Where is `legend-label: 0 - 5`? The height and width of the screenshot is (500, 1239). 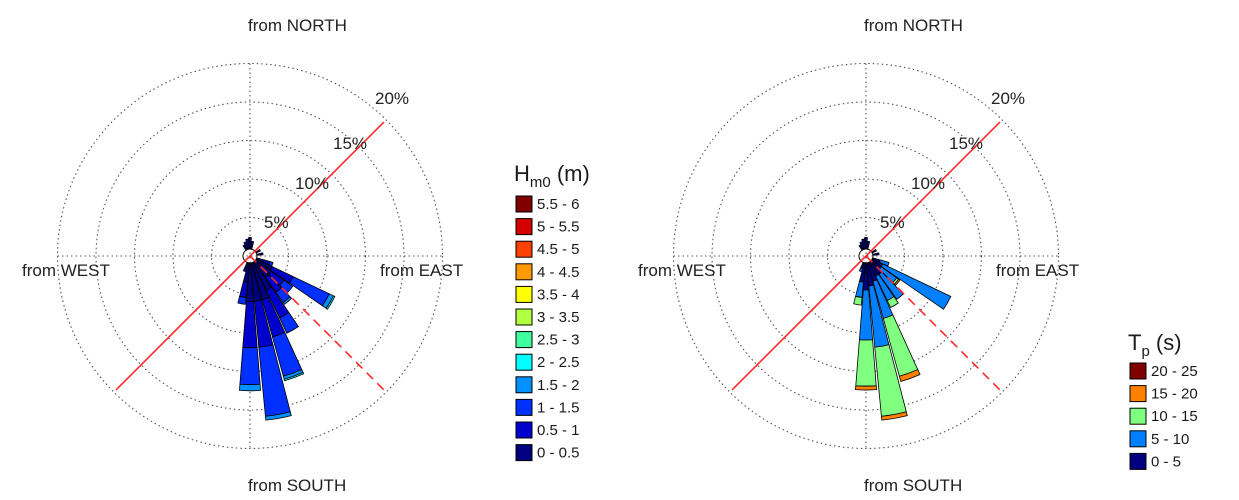
legend-label: 0 - 5 is located at coordinates (1166, 461).